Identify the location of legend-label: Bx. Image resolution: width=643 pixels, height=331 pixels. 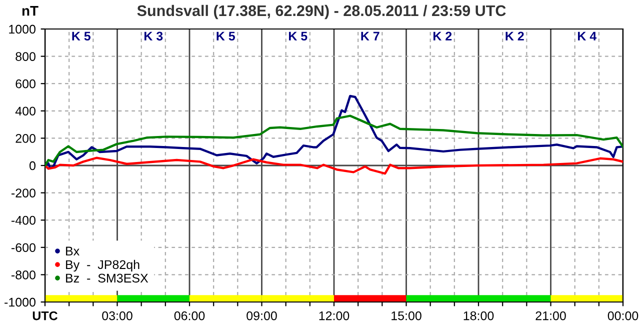
(73, 251).